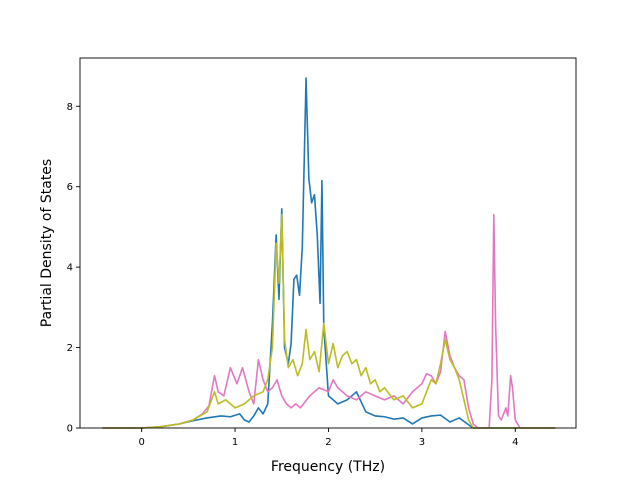  I want to click on x-tick-label: 1, so click(235, 442).